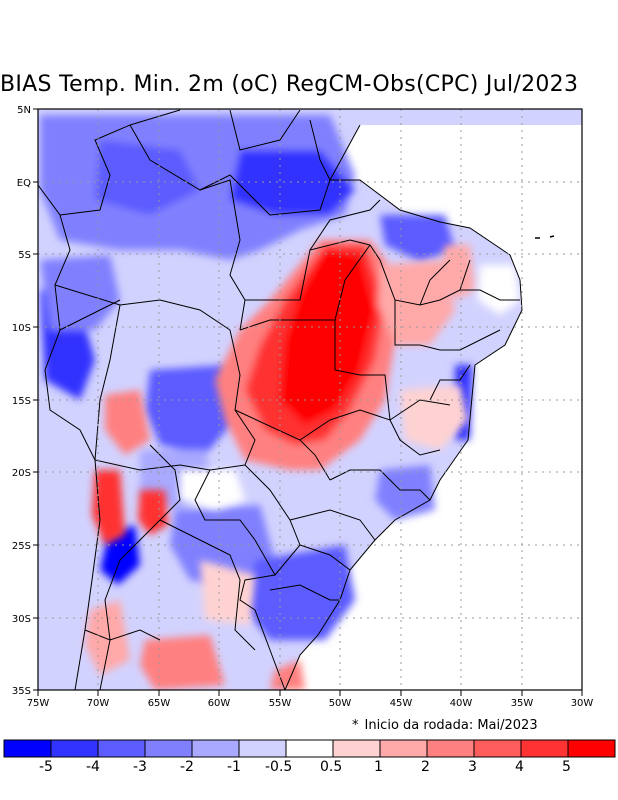 The height and width of the screenshot is (800, 618). What do you see at coordinates (582, 703) in the screenshot?
I see `lon-label: 30W` at bounding box center [582, 703].